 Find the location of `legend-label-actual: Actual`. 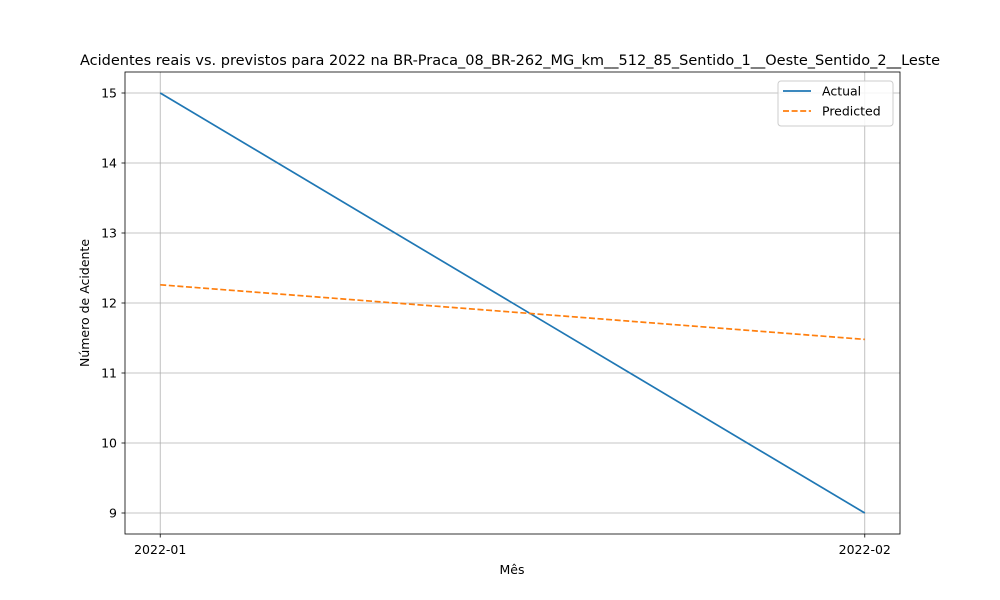

legend-label-actual: Actual is located at coordinates (841, 91).